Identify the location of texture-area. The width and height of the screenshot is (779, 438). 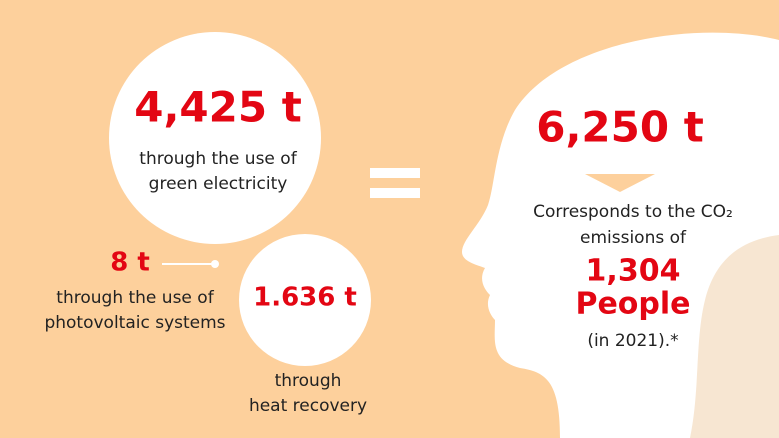
(734, 336).